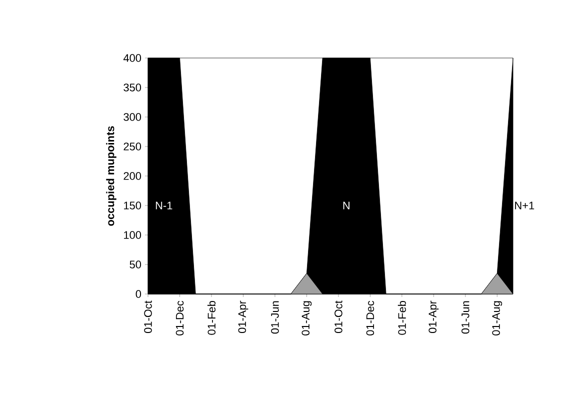 This screenshot has height=405, width=569. Describe the element at coordinates (133, 146) in the screenshot. I see `y-tick-label: 250` at that location.